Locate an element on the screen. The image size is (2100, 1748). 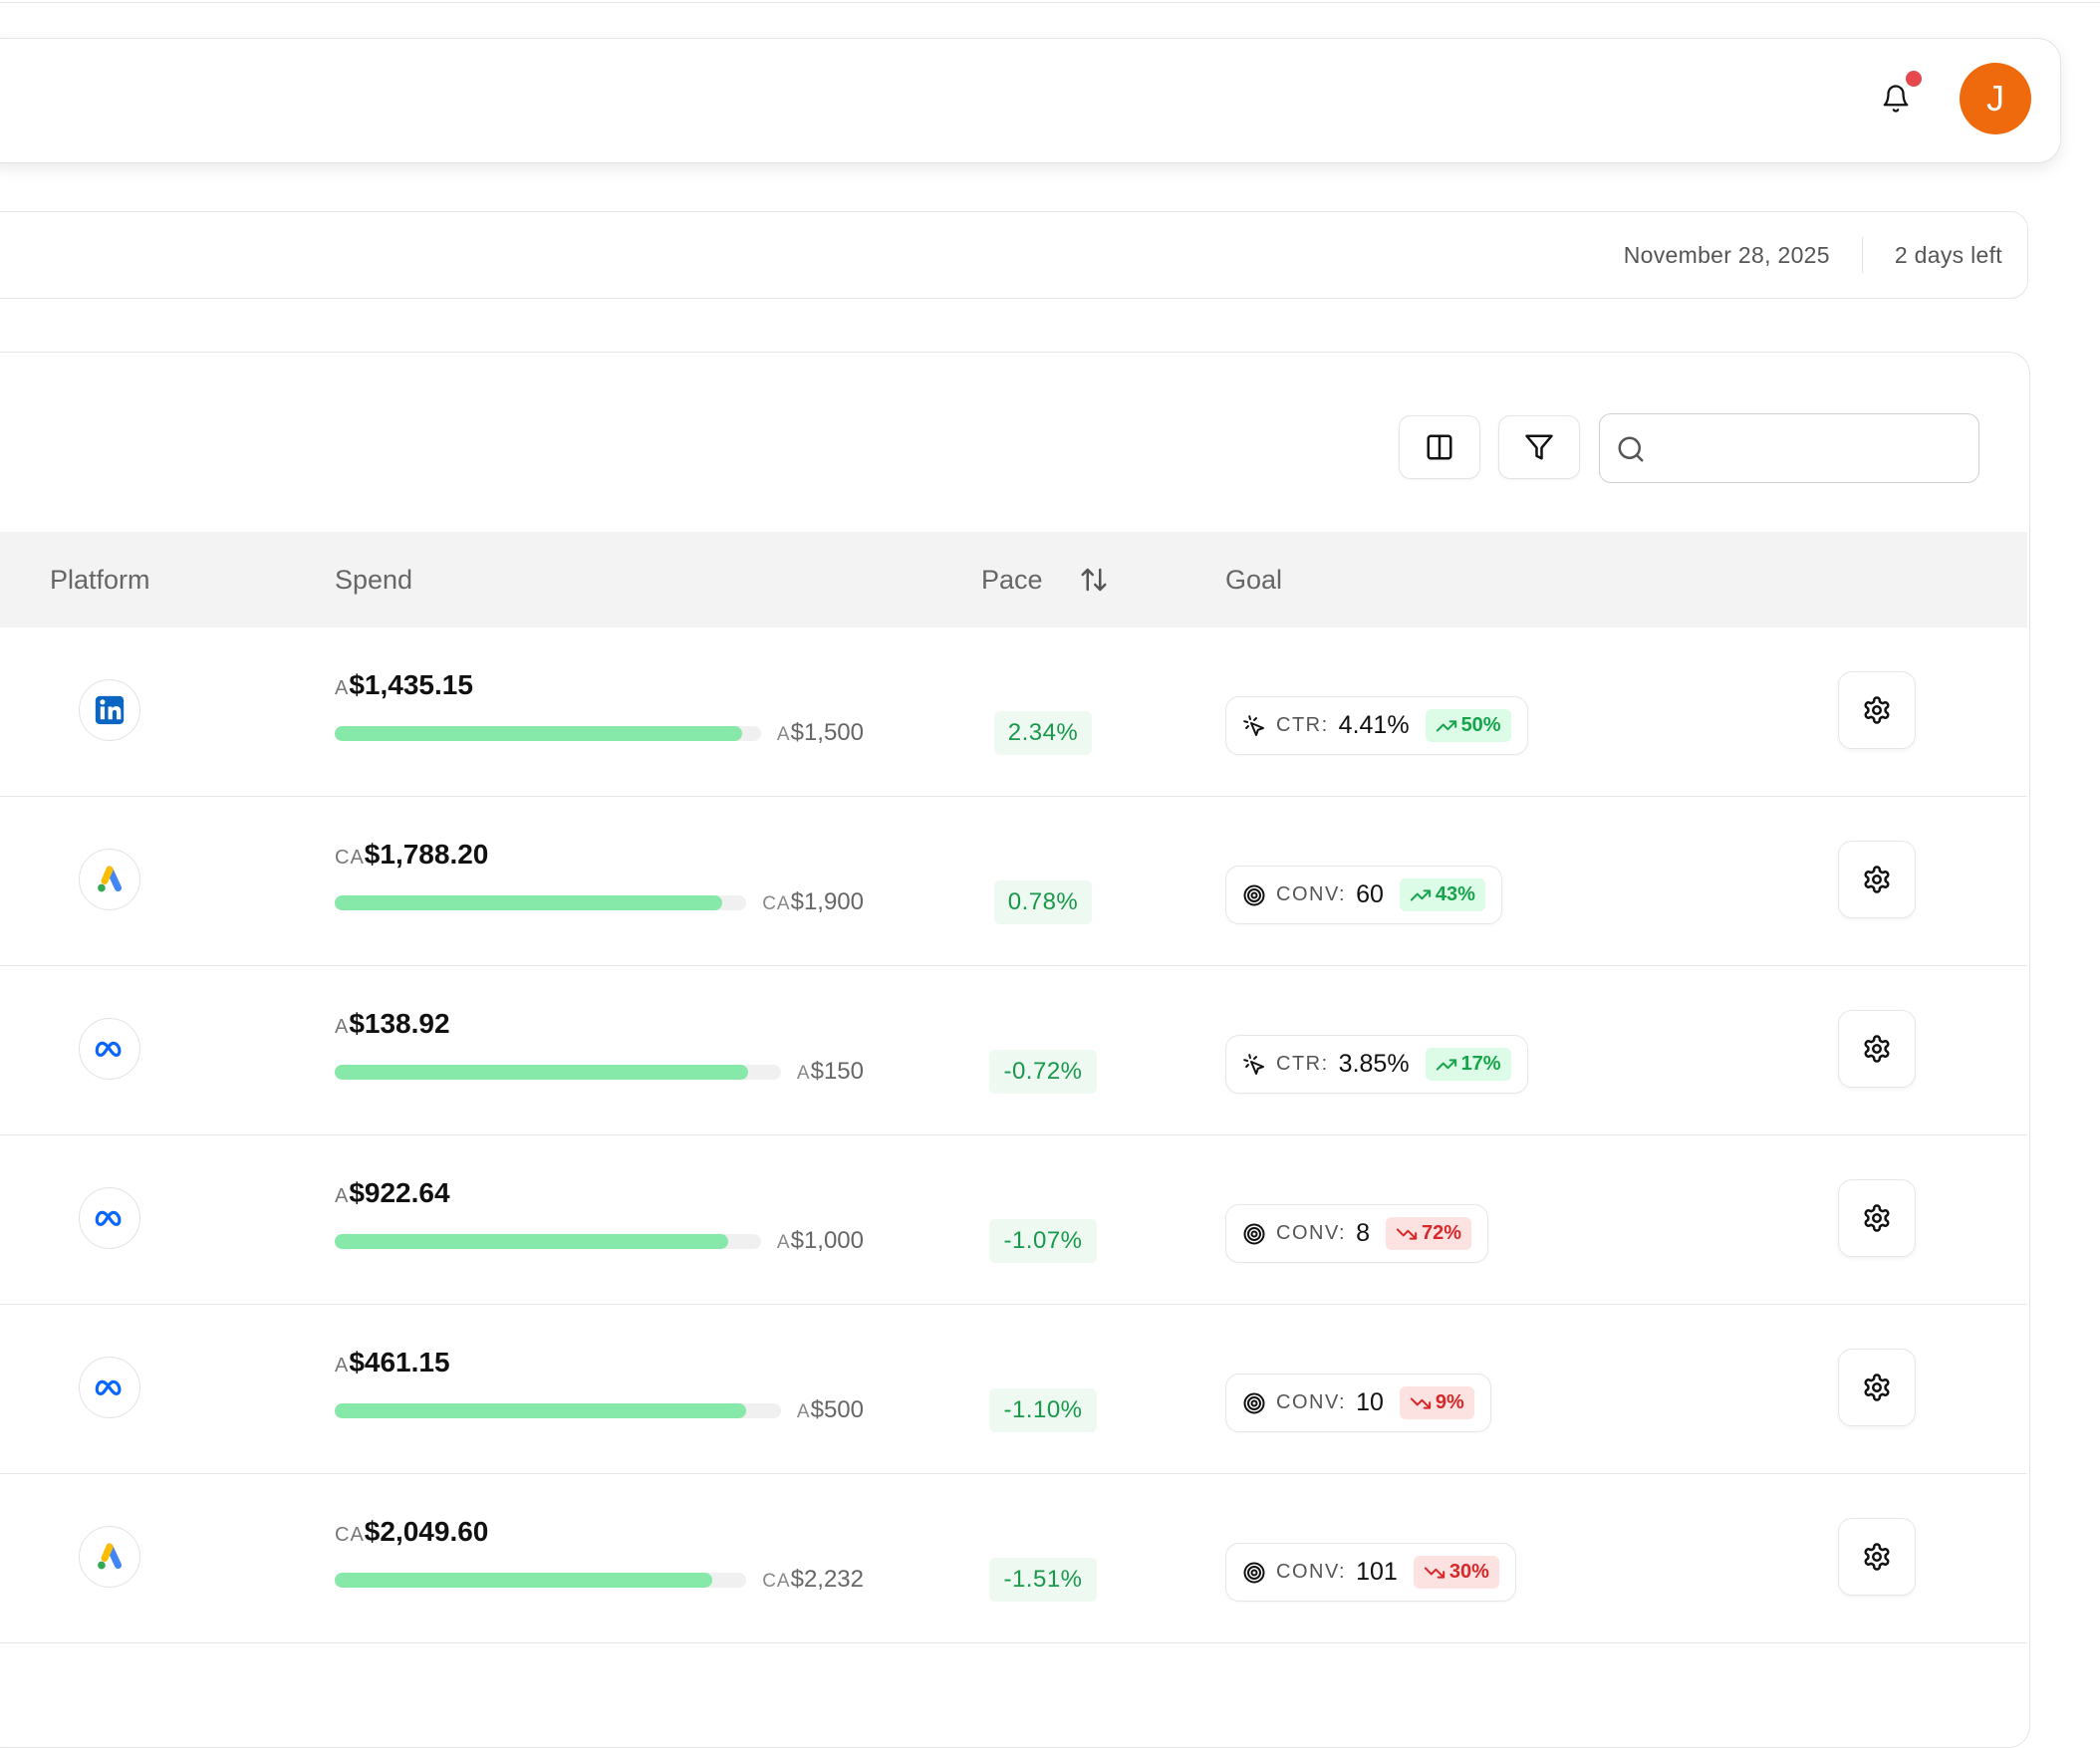
notifications-button is located at coordinates (1896, 99).